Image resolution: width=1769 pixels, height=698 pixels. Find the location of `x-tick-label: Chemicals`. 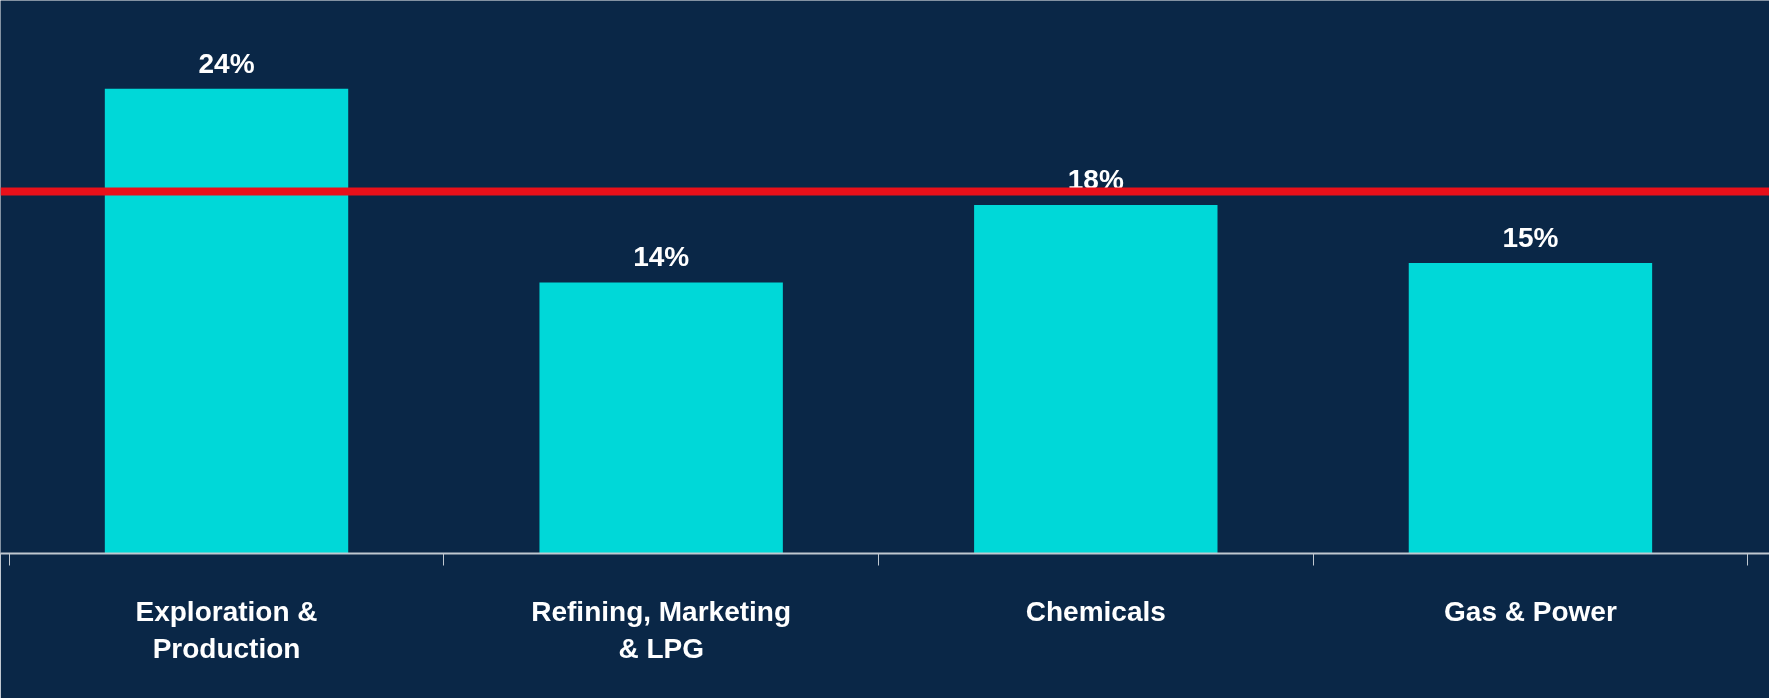

x-tick-label: Chemicals is located at coordinates (1095, 611).